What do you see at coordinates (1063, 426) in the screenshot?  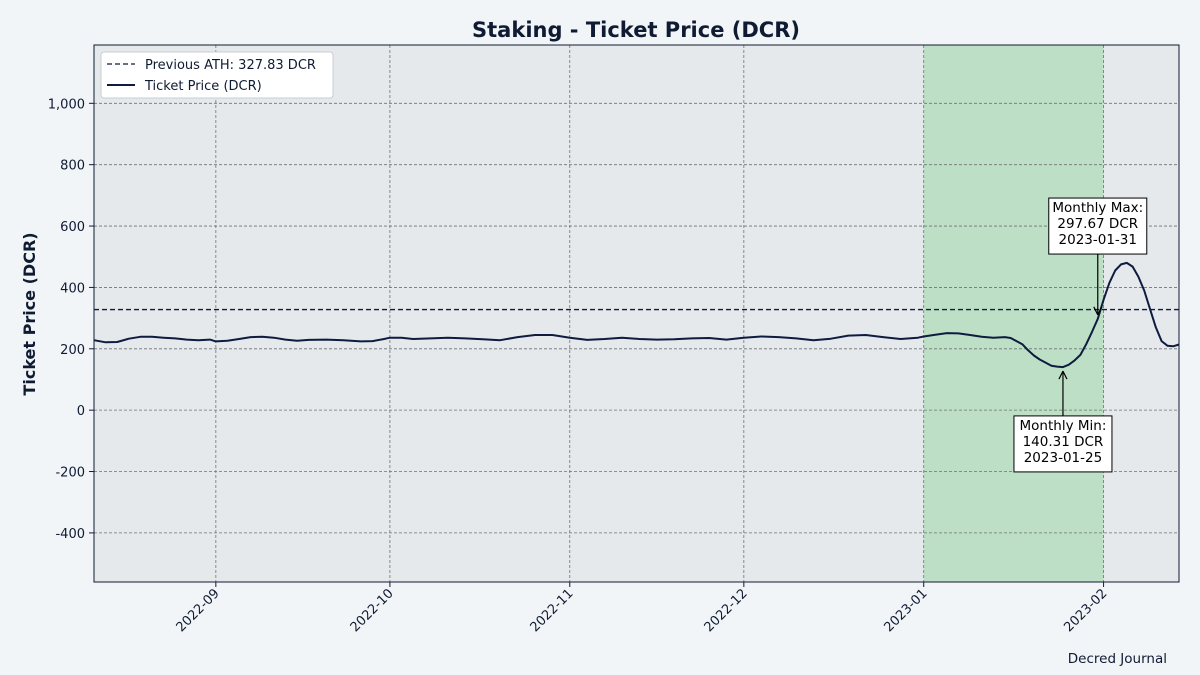 I see `monthly-min-text: Monthly Min:` at bounding box center [1063, 426].